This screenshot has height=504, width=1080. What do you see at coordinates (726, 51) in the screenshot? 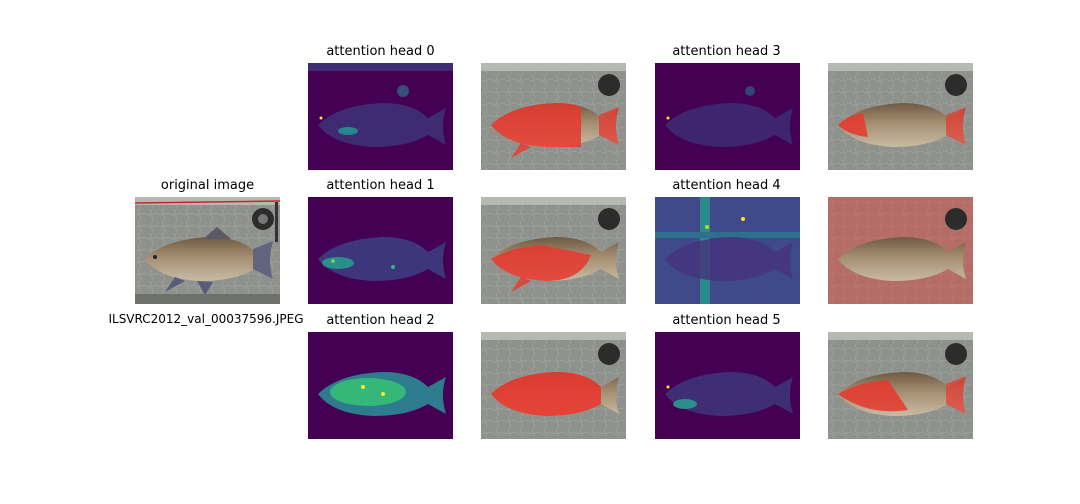
I see `head-3-title: attention head 3` at bounding box center [726, 51].